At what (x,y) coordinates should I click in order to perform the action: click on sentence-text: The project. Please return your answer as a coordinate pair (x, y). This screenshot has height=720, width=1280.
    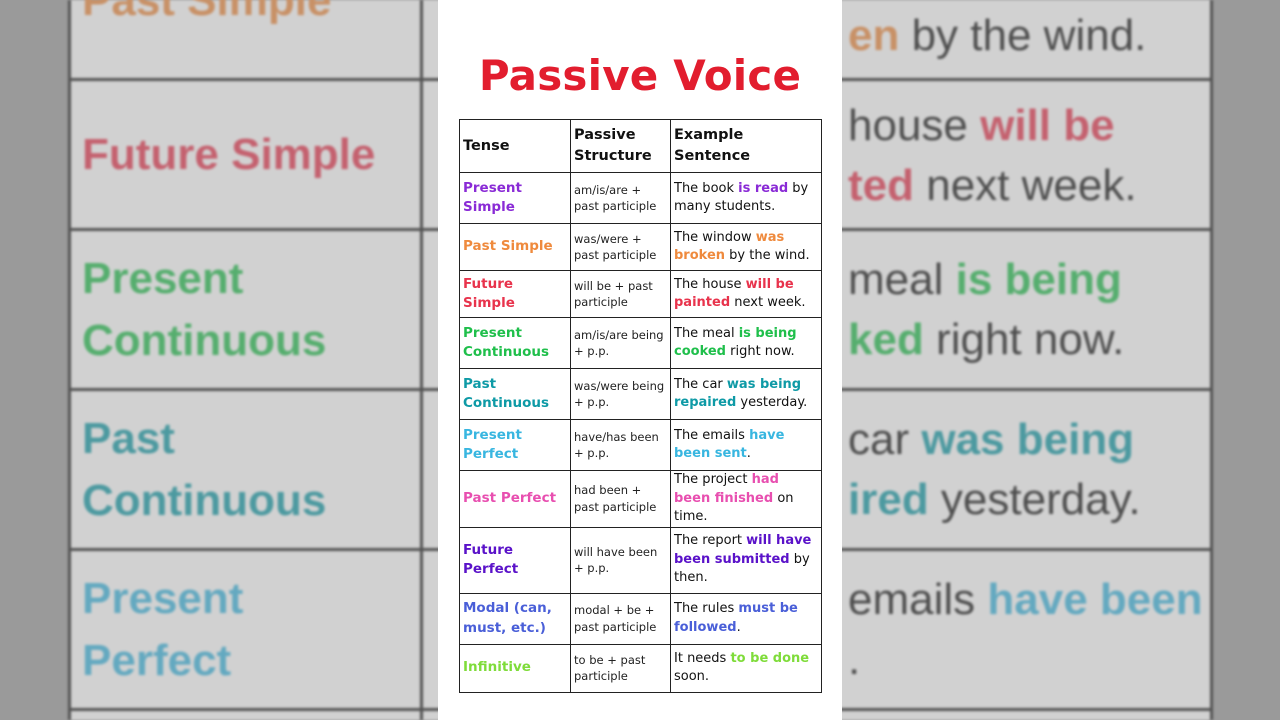
    Looking at the image, I should click on (713, 479).